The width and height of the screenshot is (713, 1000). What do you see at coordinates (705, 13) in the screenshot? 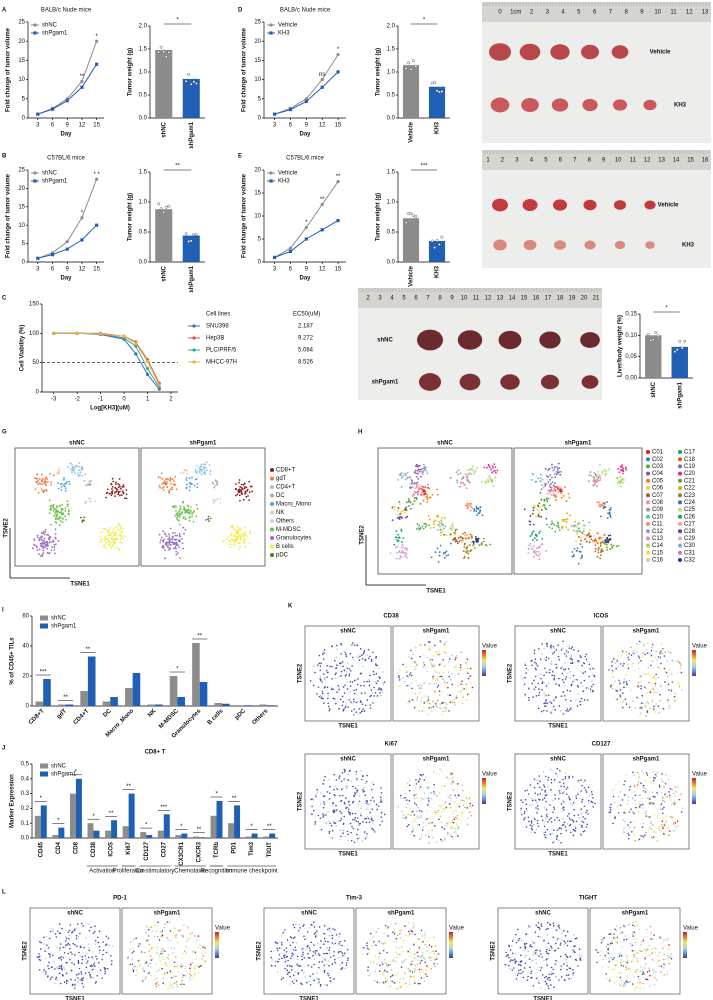
I see `ruler-number: 13` at bounding box center [705, 13].